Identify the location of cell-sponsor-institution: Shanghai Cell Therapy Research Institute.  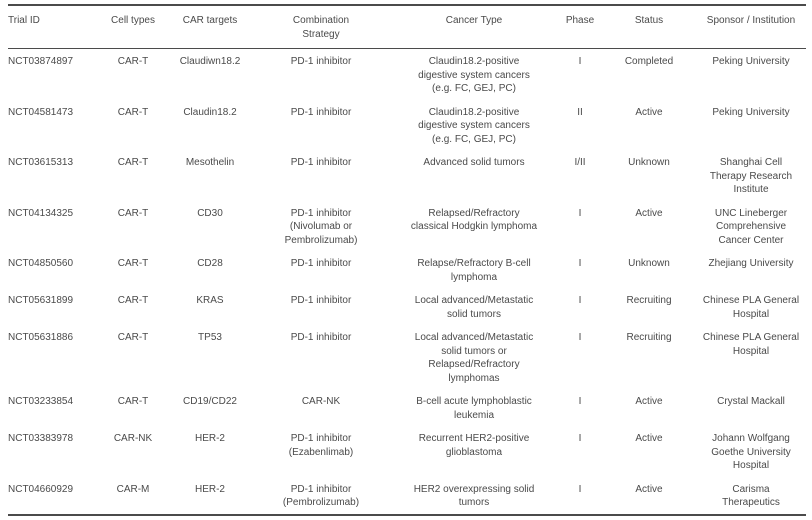
(751, 176).